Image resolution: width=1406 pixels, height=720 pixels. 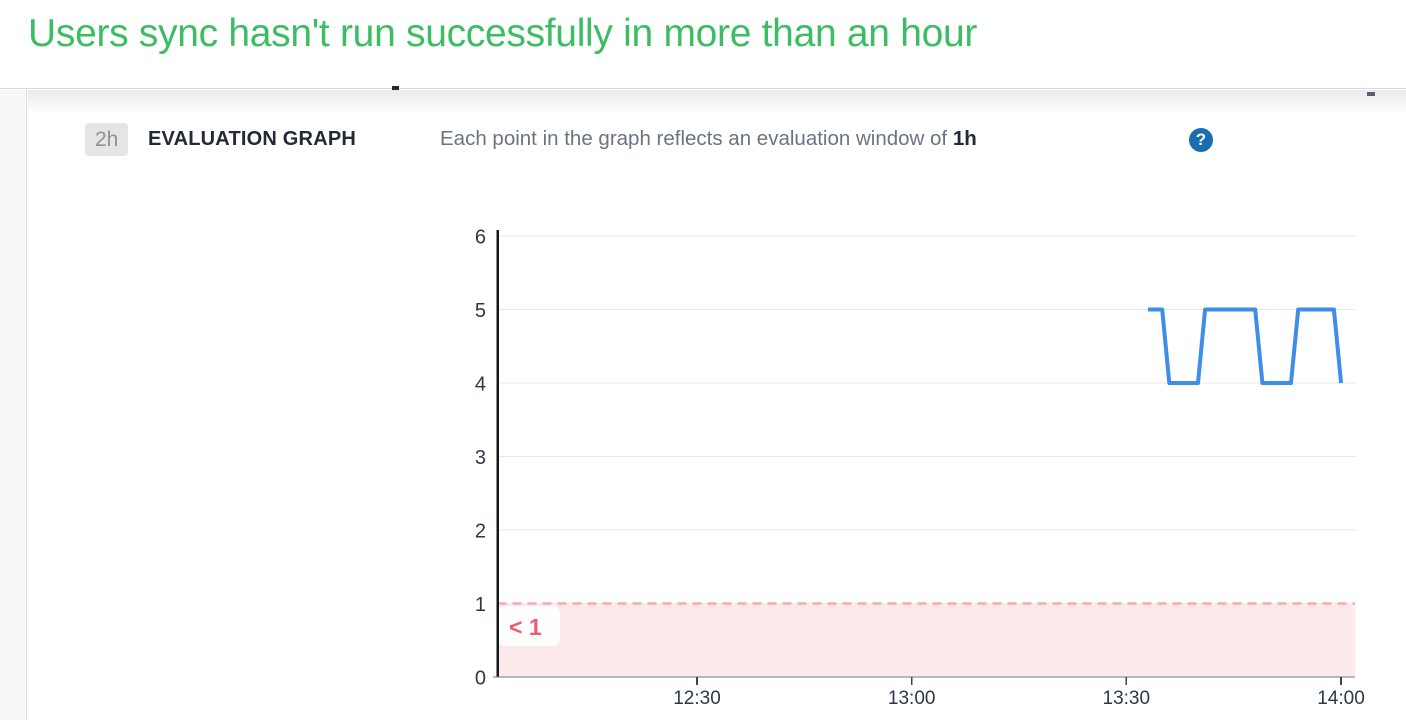 What do you see at coordinates (912, 698) in the screenshot?
I see `x-tick-label-1300: 13:00` at bounding box center [912, 698].